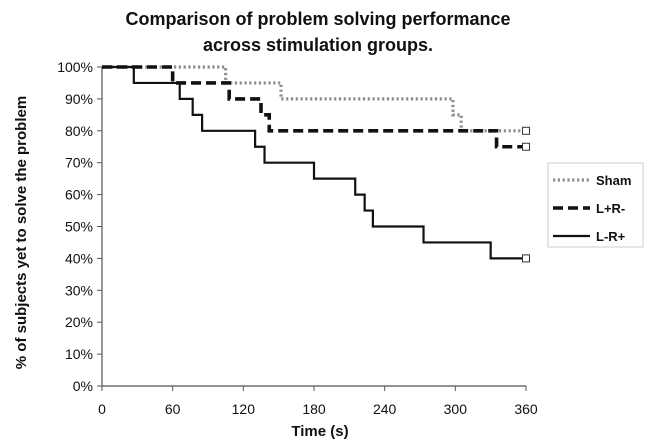  What do you see at coordinates (79, 99) in the screenshot?
I see `y-tick-label: 90%` at bounding box center [79, 99].